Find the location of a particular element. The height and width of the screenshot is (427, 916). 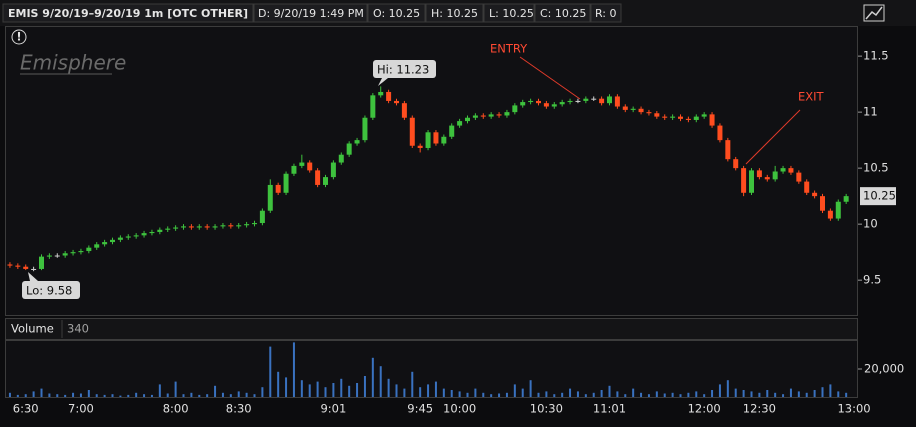

entry-arrow is located at coordinates (550, 78).